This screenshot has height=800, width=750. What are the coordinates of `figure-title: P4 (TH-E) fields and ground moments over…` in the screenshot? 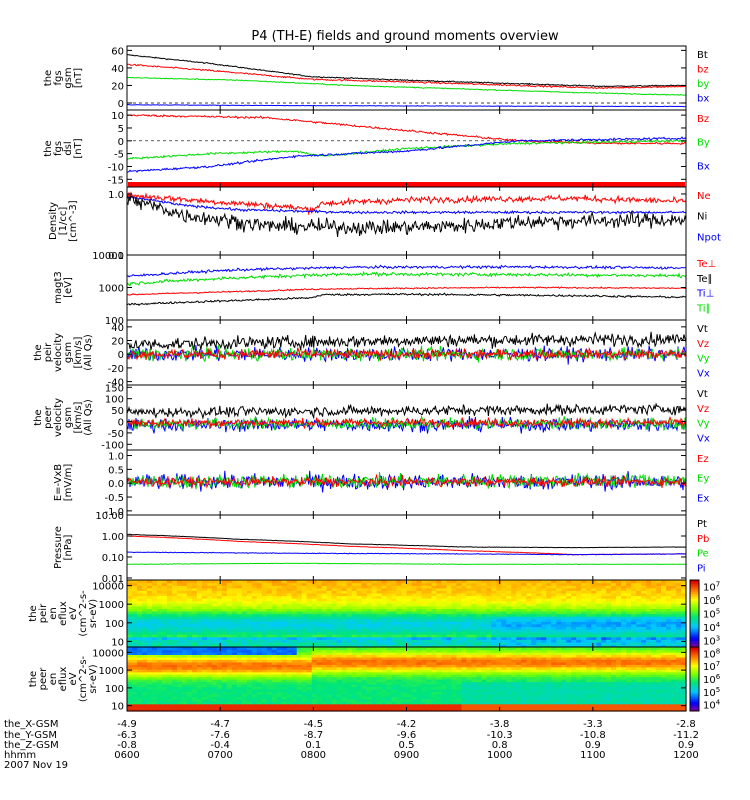 It's located at (405, 36).